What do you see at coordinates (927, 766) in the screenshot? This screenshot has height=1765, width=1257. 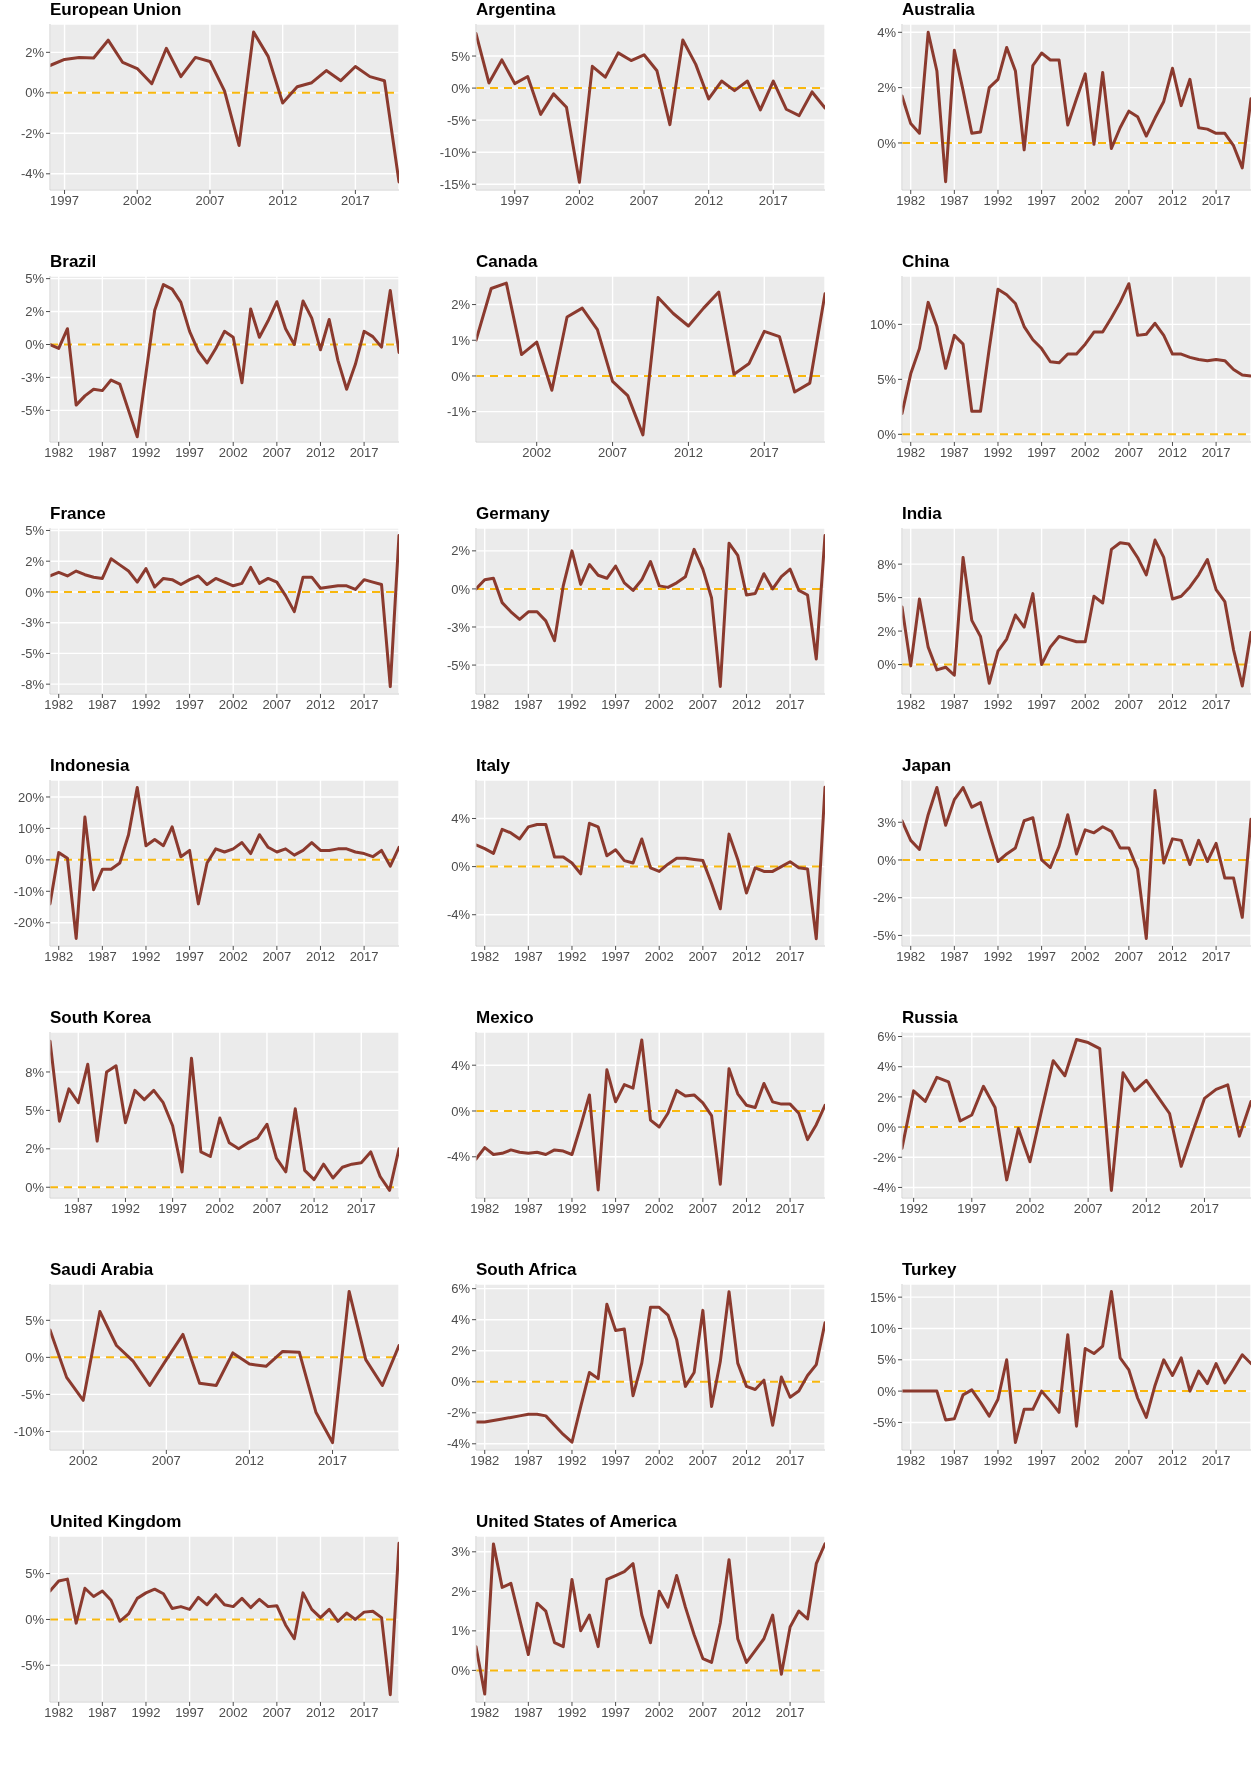 I see `chart-title: Japan` at bounding box center [927, 766].